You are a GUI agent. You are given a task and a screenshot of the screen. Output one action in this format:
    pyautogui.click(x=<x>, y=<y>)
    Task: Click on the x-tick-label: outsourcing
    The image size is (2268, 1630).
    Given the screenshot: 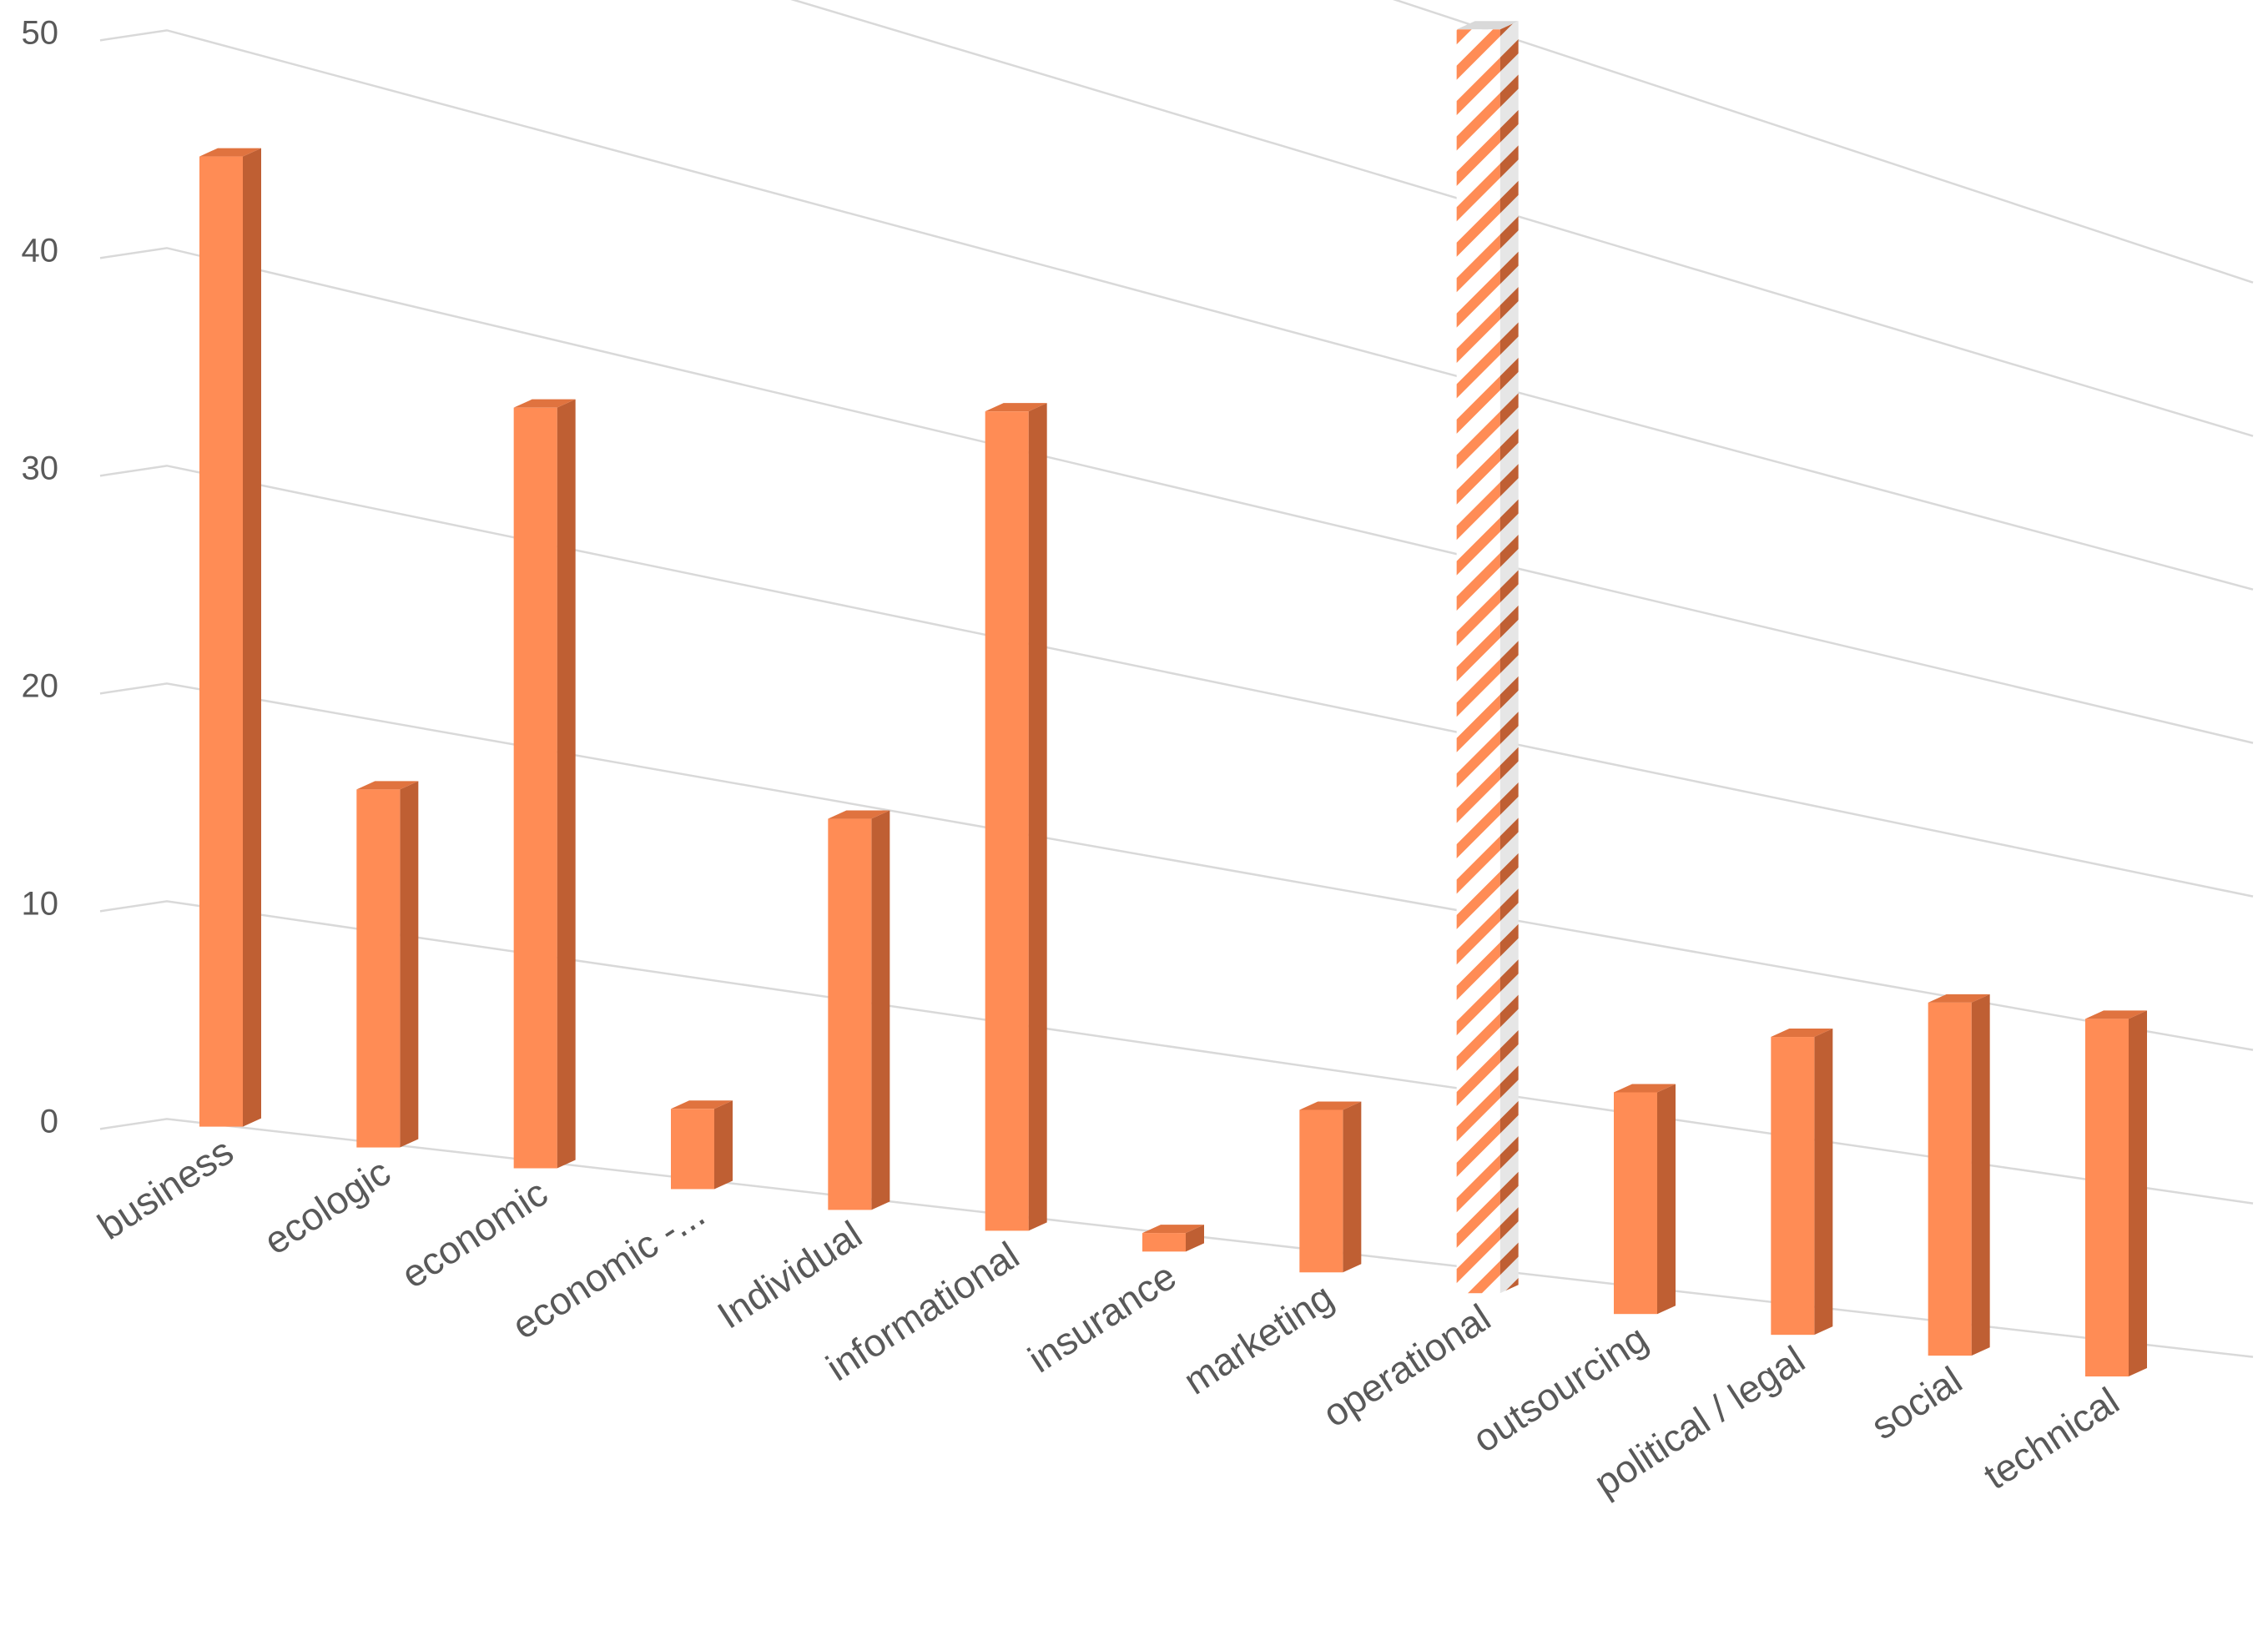 What is the action you would take?
    pyautogui.click(x=1560, y=1388)
    